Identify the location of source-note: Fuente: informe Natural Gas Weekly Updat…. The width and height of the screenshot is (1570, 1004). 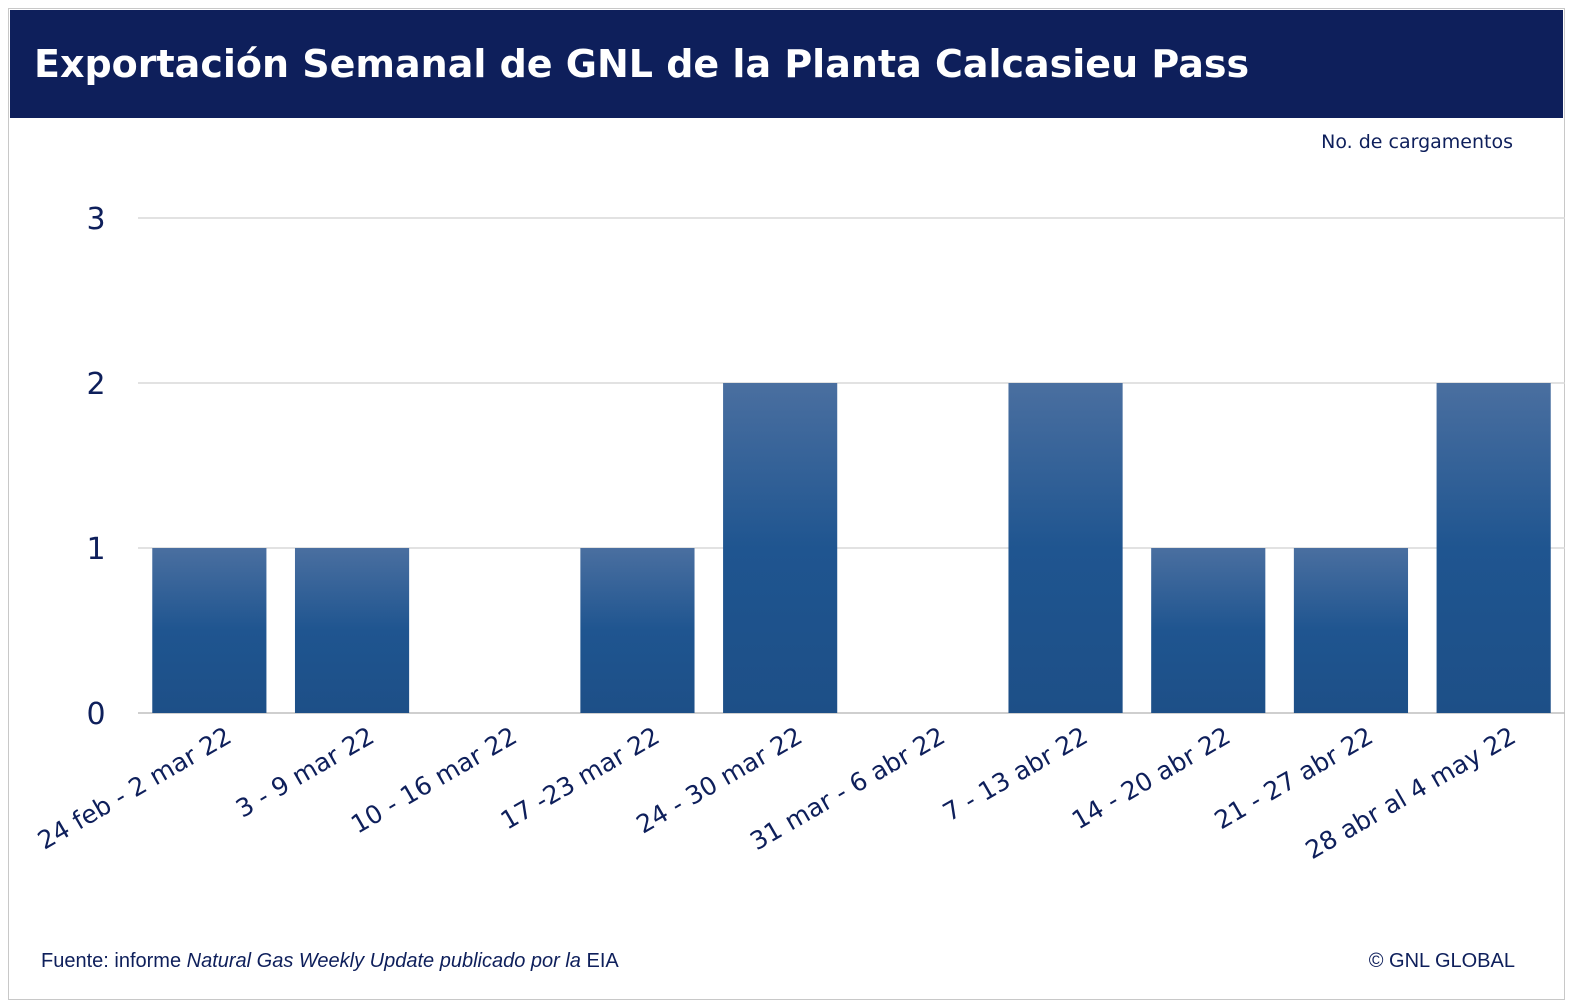
(330, 961).